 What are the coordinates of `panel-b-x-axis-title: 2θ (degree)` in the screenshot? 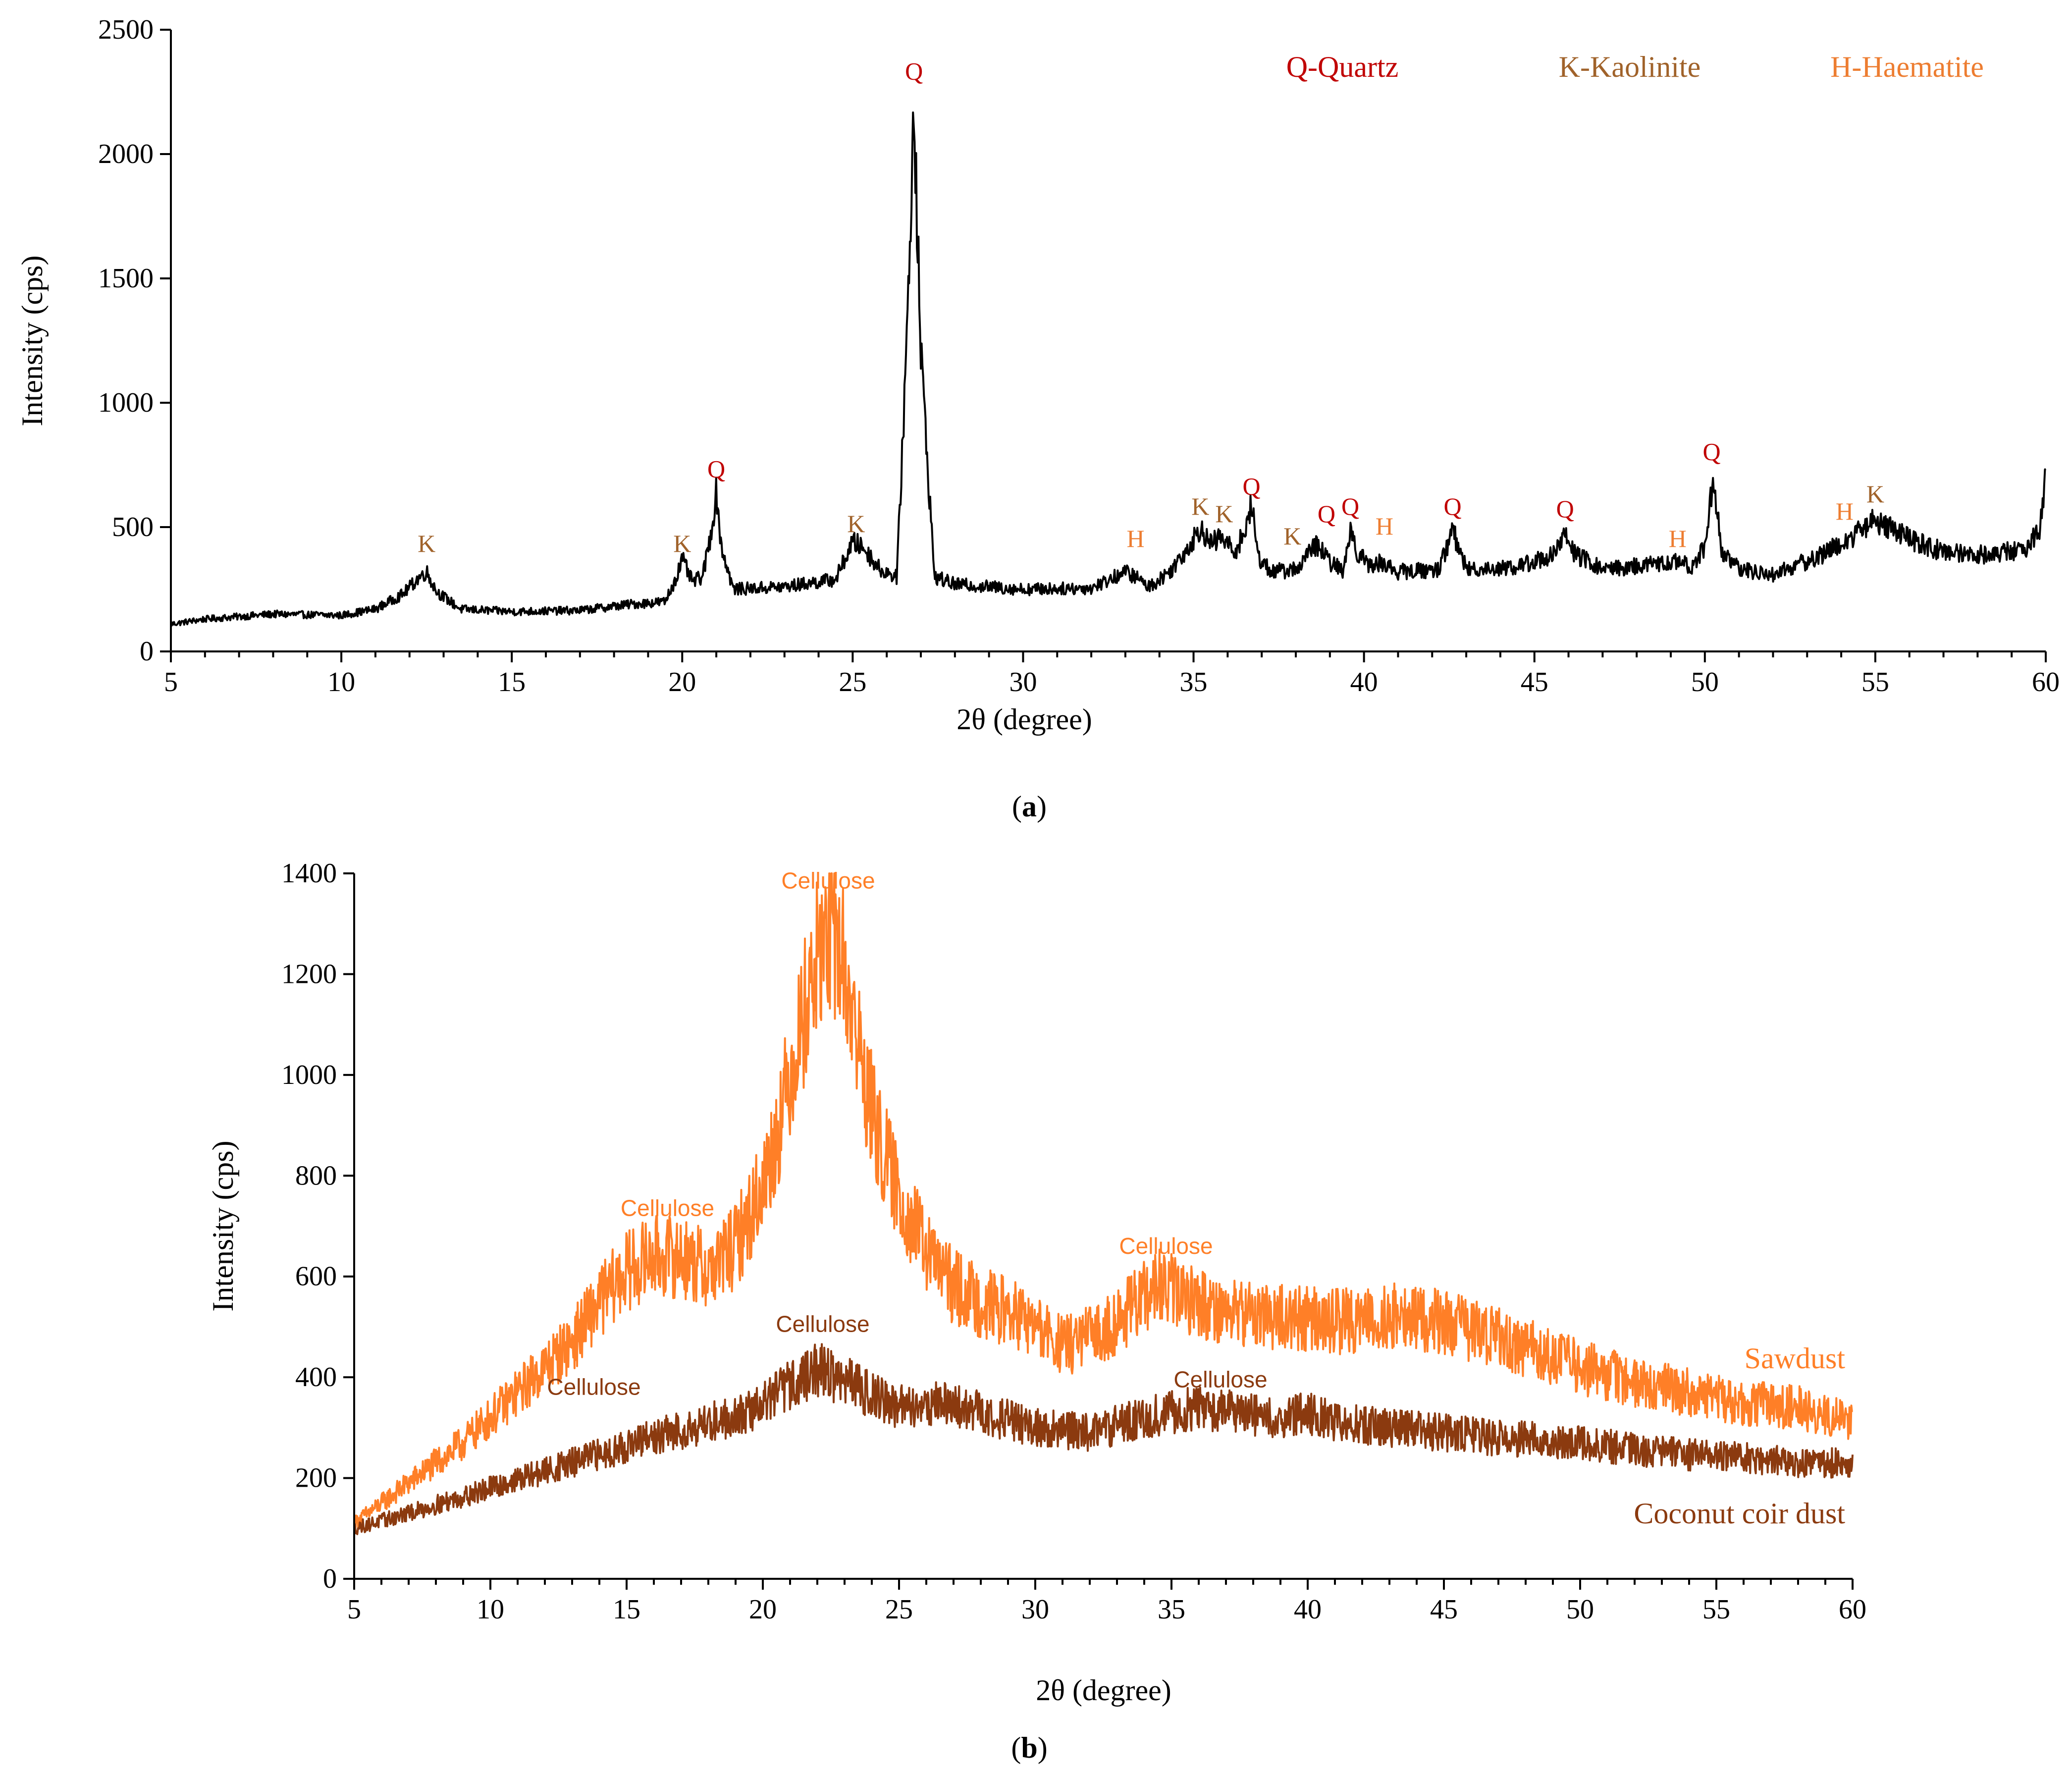 It's located at (1103, 1690).